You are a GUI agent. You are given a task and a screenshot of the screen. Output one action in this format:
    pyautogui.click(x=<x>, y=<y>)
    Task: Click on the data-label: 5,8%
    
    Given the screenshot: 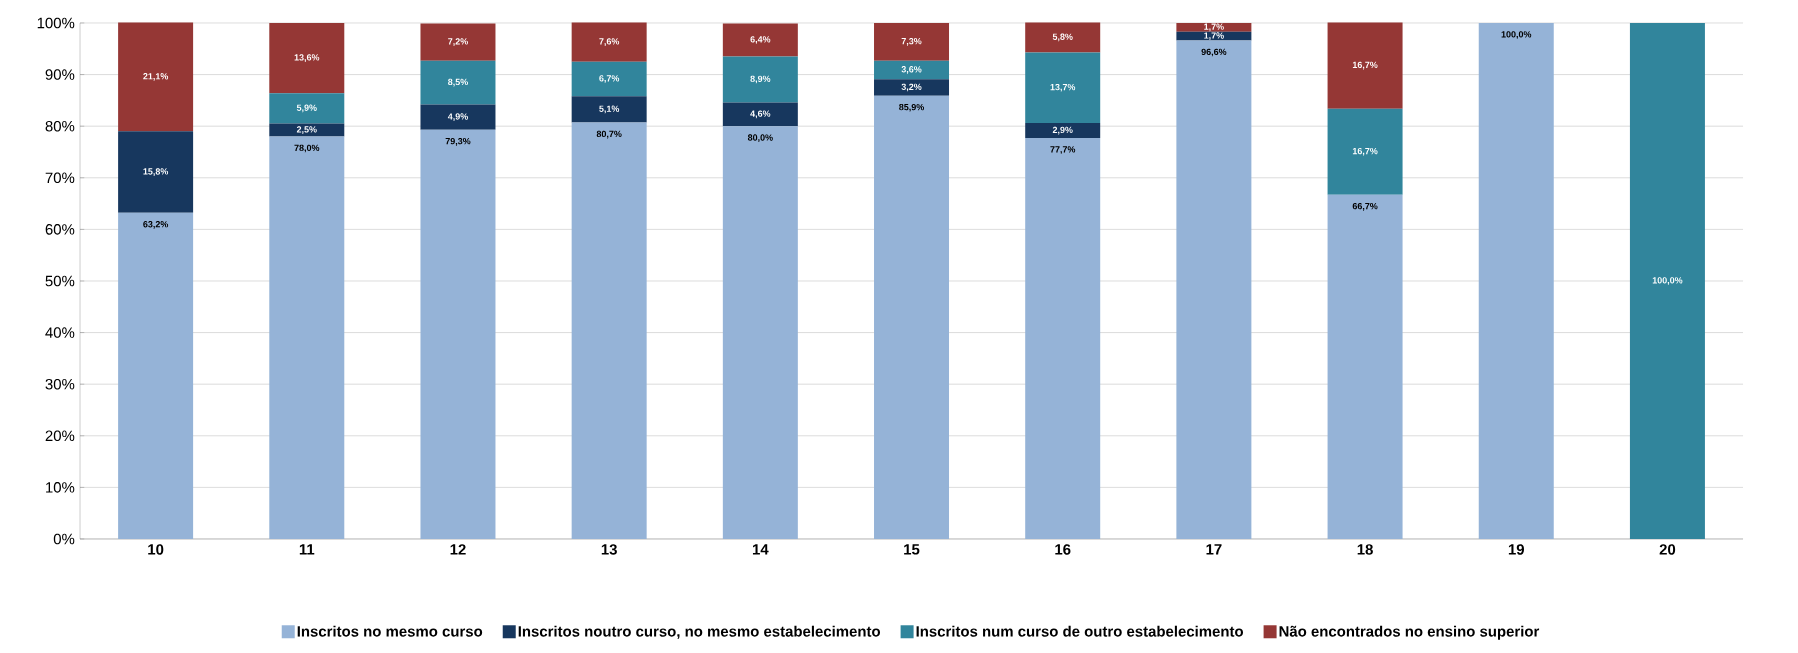 What is the action you would take?
    pyautogui.click(x=1062, y=37)
    